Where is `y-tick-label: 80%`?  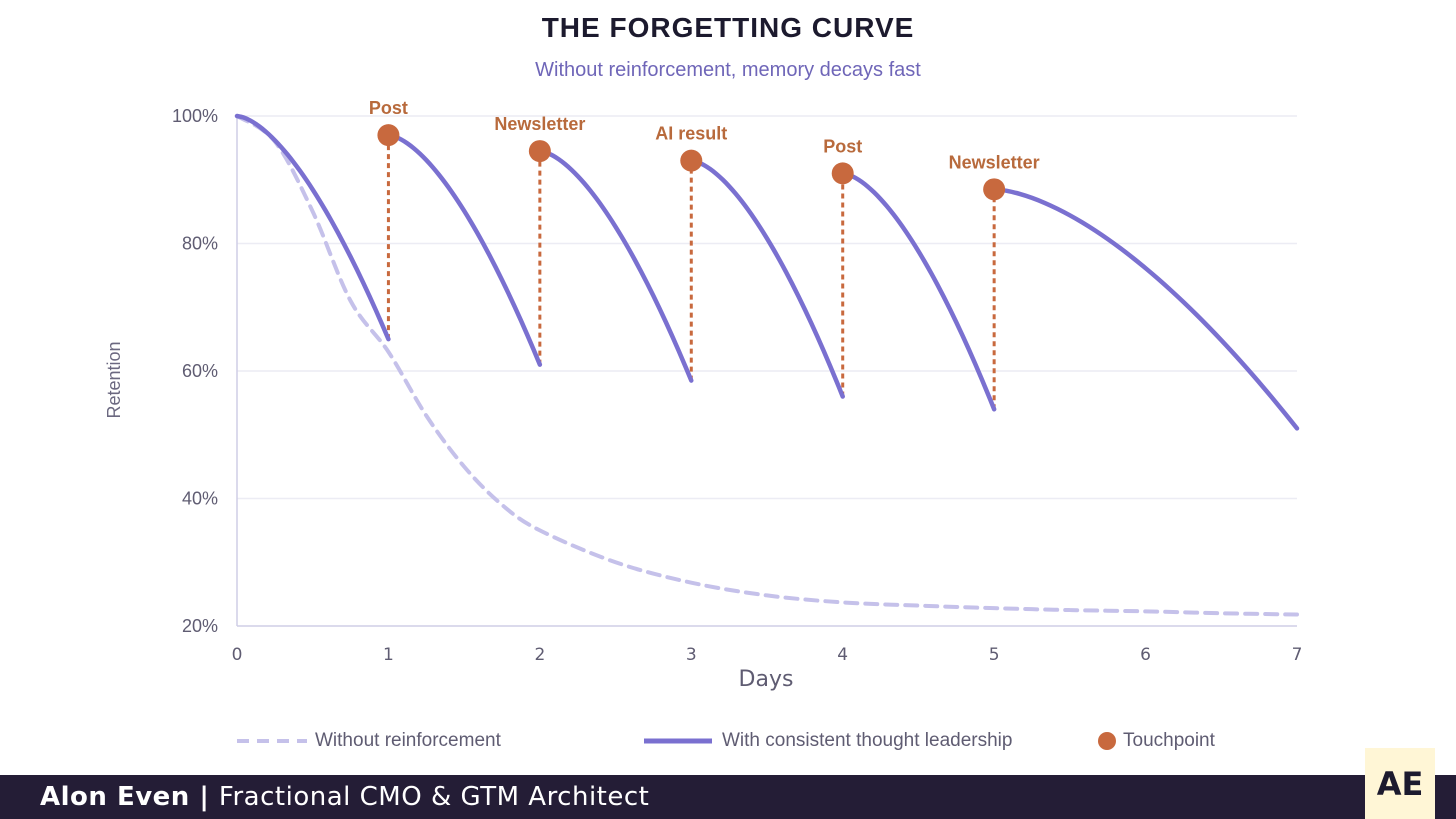
y-tick-label: 80% is located at coordinates (200, 244).